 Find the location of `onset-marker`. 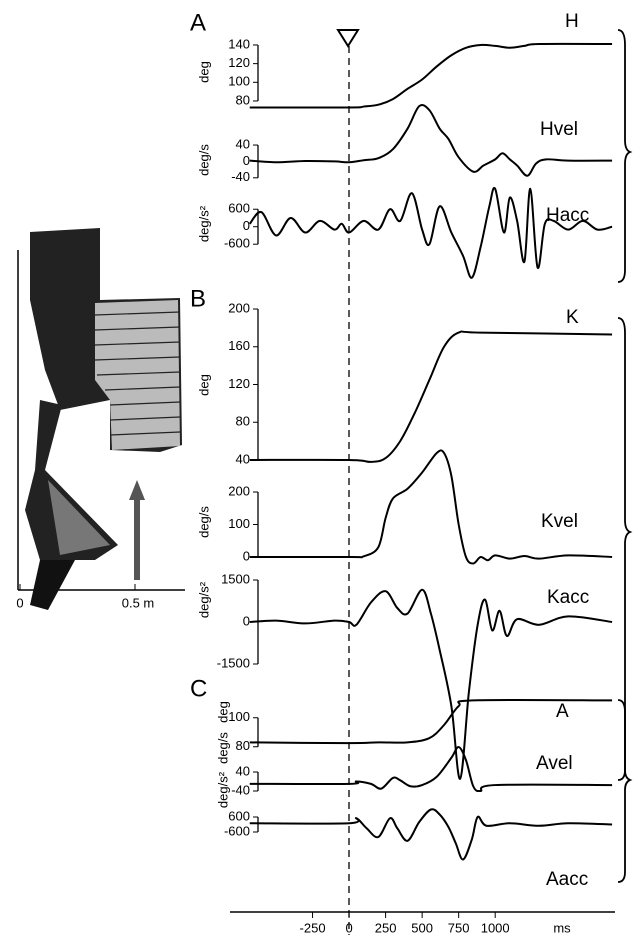

onset-marker is located at coordinates (348, 38).